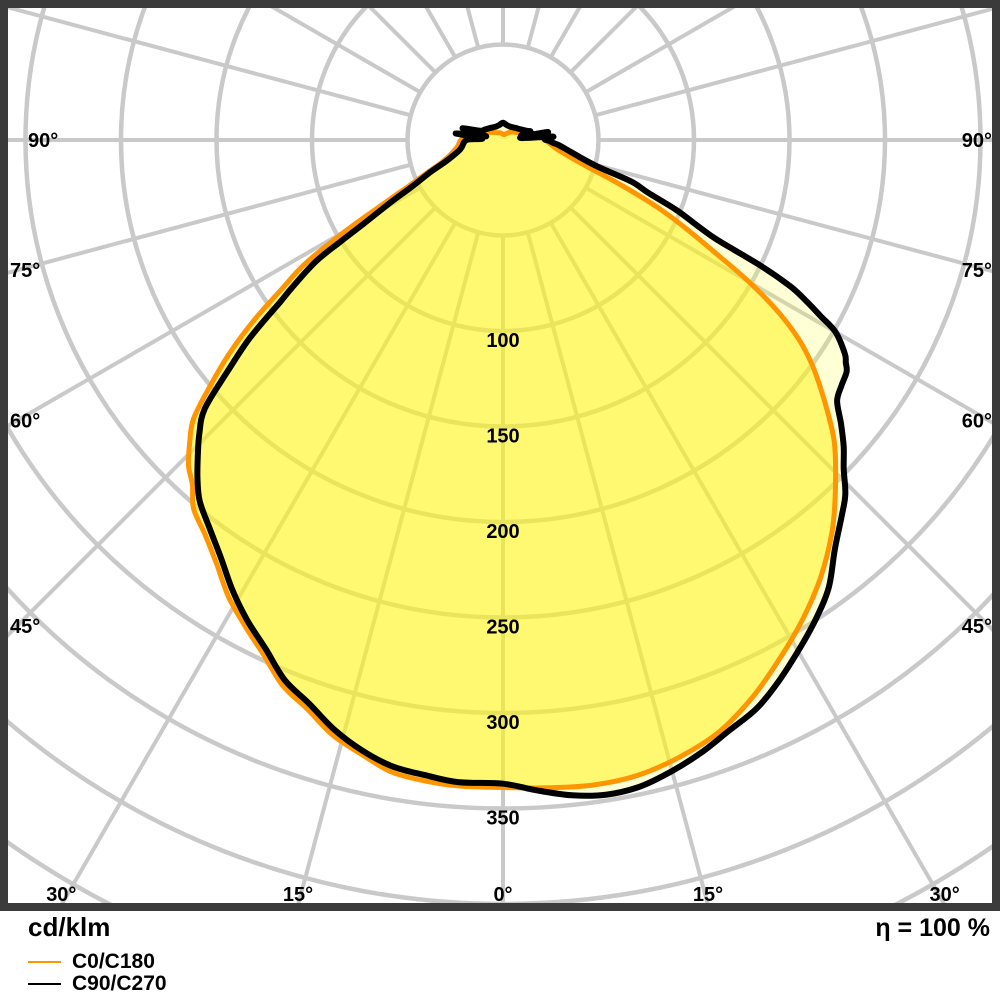 This screenshot has width=1000, height=1000. Describe the element at coordinates (43, 141) in the screenshot. I see `angle-label-left: 90°` at that location.